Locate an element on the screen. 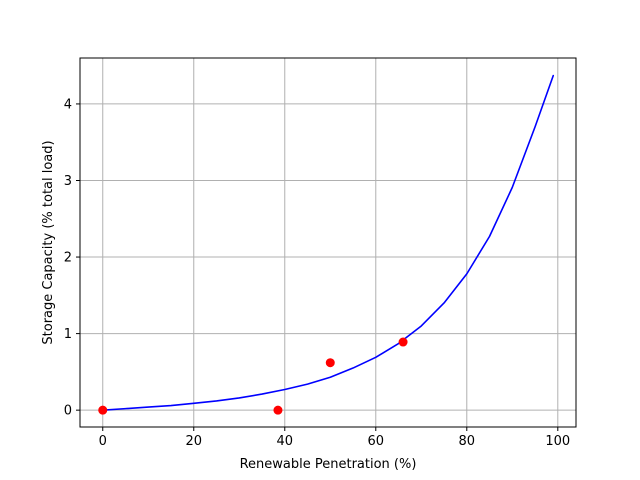 This screenshot has width=640, height=480. y-axis-label: Storage Capacity (% total load) is located at coordinates (48, 242).